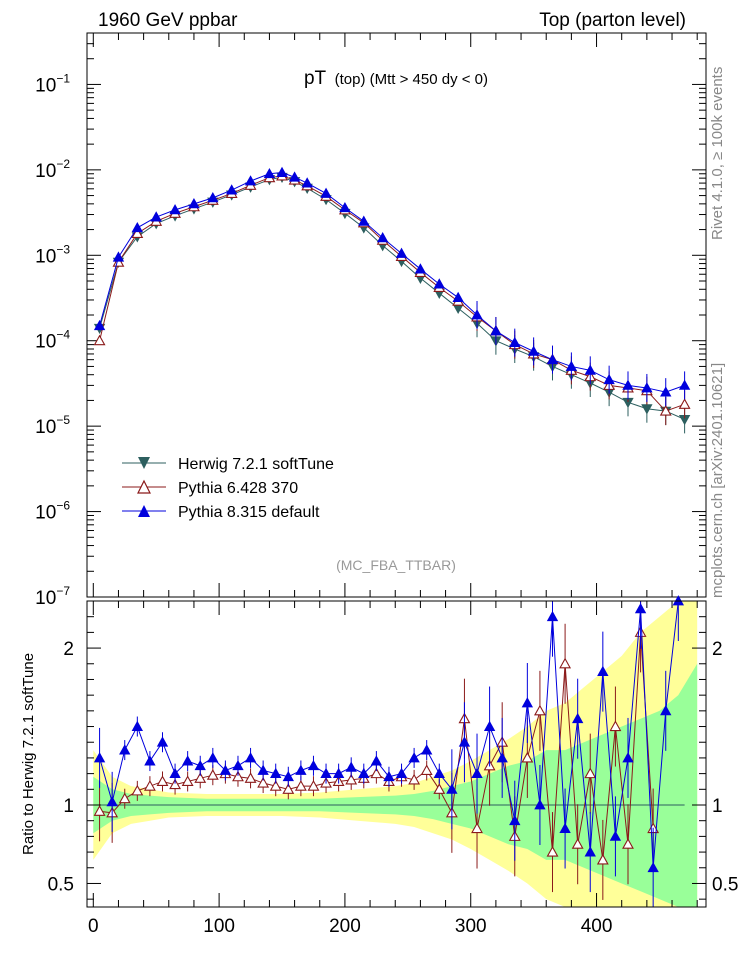  I want to click on x-tick-label: 300, so click(471, 926).